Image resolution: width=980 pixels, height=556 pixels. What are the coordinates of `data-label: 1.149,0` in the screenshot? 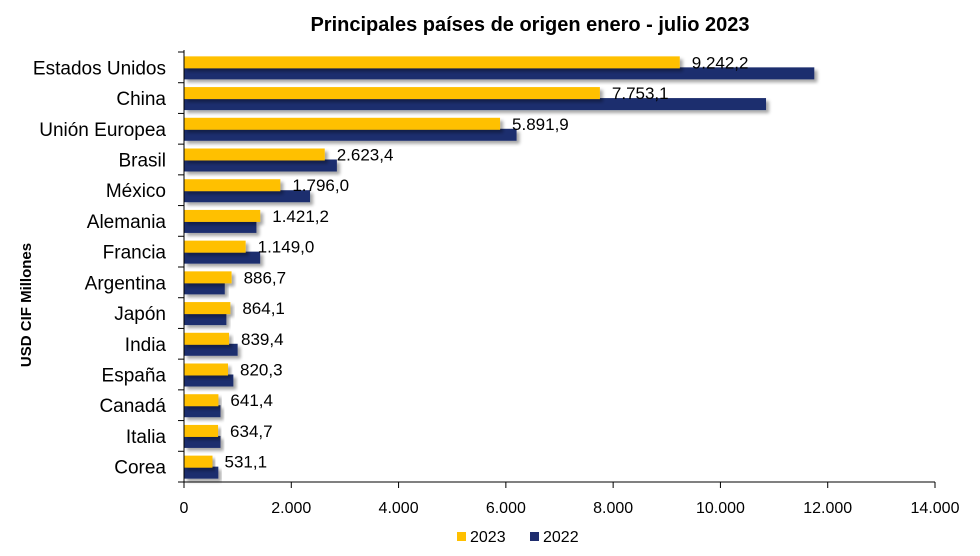 It's located at (286, 247).